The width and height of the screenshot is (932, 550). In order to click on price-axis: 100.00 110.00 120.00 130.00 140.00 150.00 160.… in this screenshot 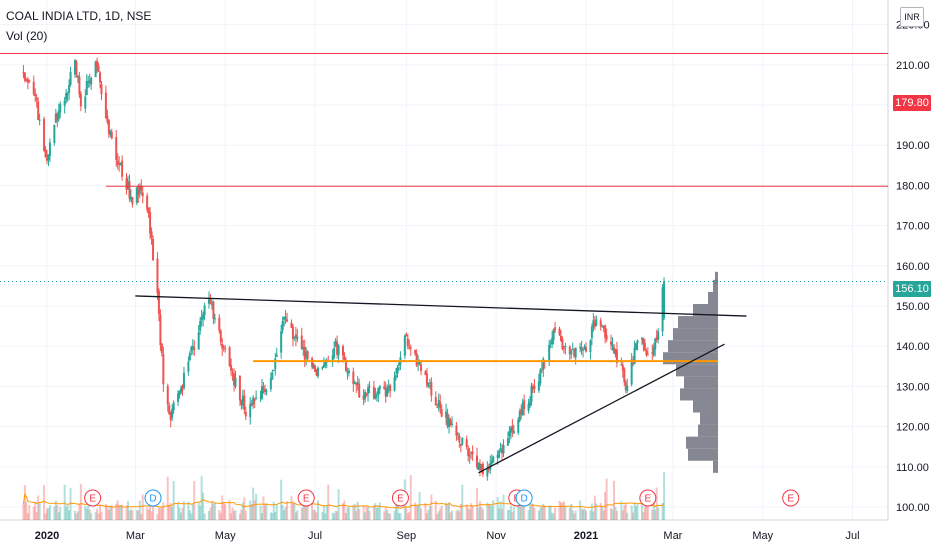, I will do `click(913, 267)`.